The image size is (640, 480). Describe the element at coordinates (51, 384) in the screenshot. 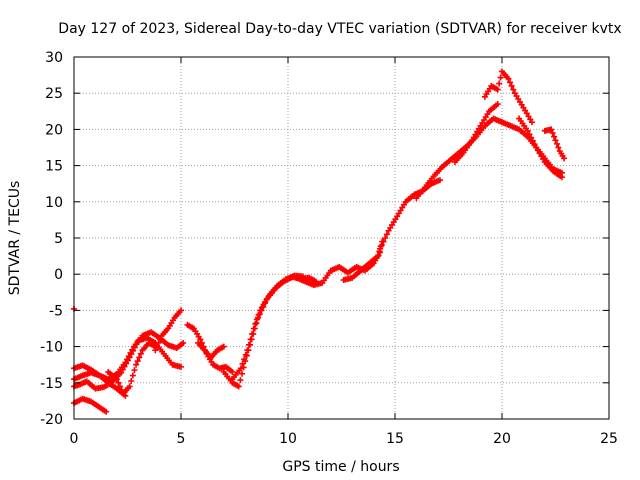

I see `y-tick-label: -15` at that location.